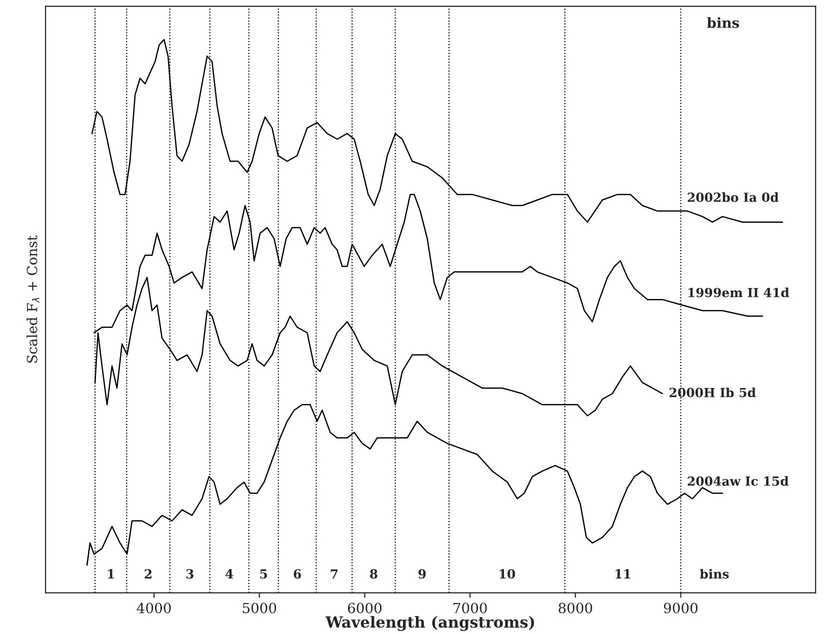 The height and width of the screenshot is (634, 828). I want to click on text: bins, so click(723, 22).